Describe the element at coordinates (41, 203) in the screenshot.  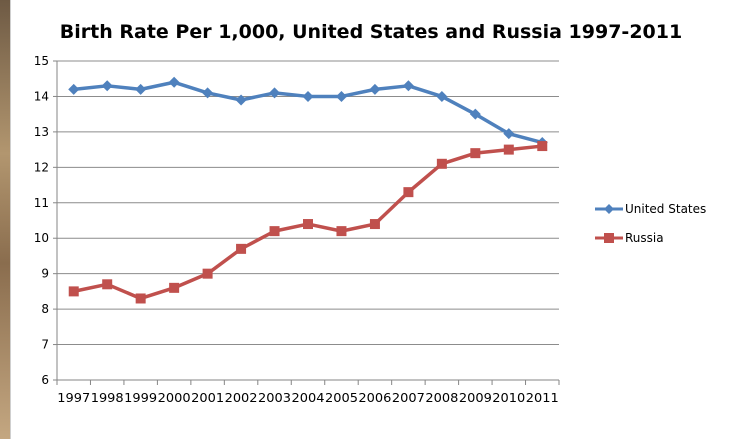
I see `y-tick-label: 11` at that location.